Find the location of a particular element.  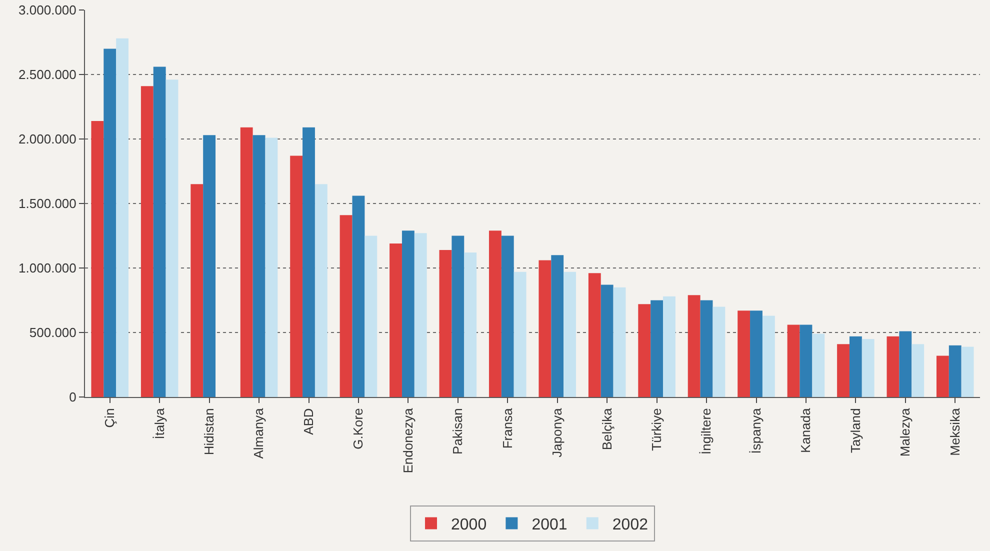

y-tick-label: 1.500.000 is located at coordinates (47, 204).